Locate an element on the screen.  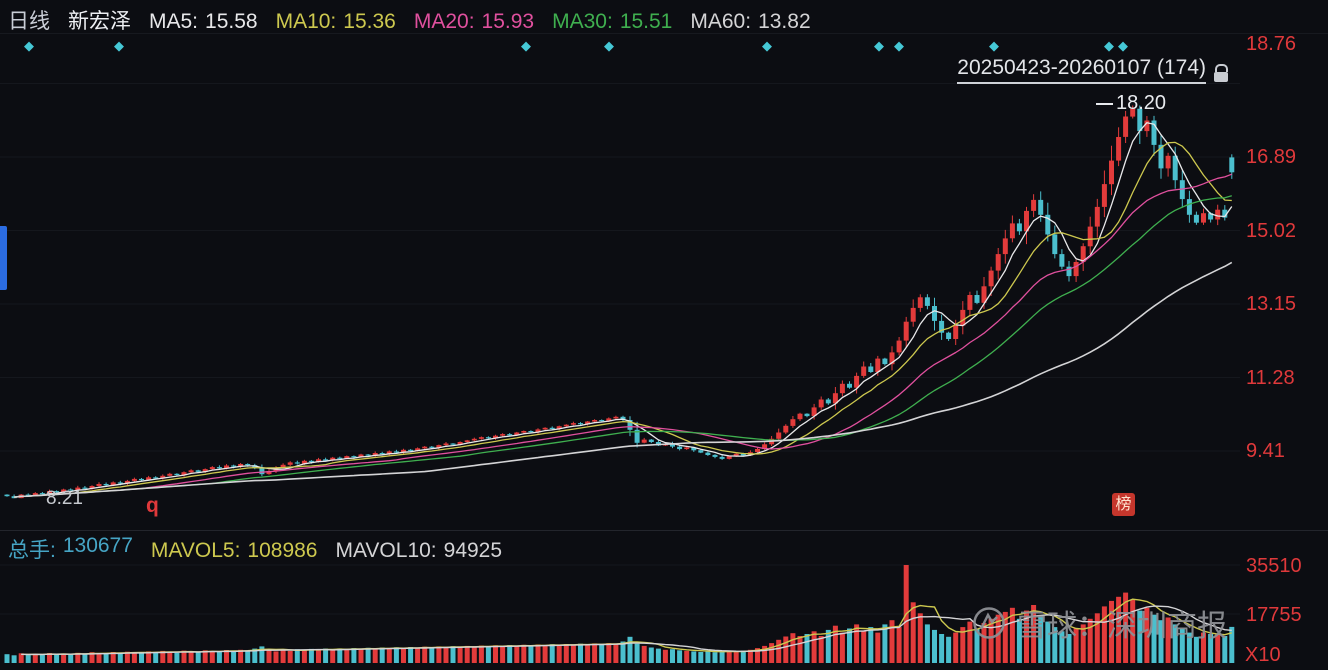
mavol5-indicator: MAVOL5: 108986 is located at coordinates (234, 551).